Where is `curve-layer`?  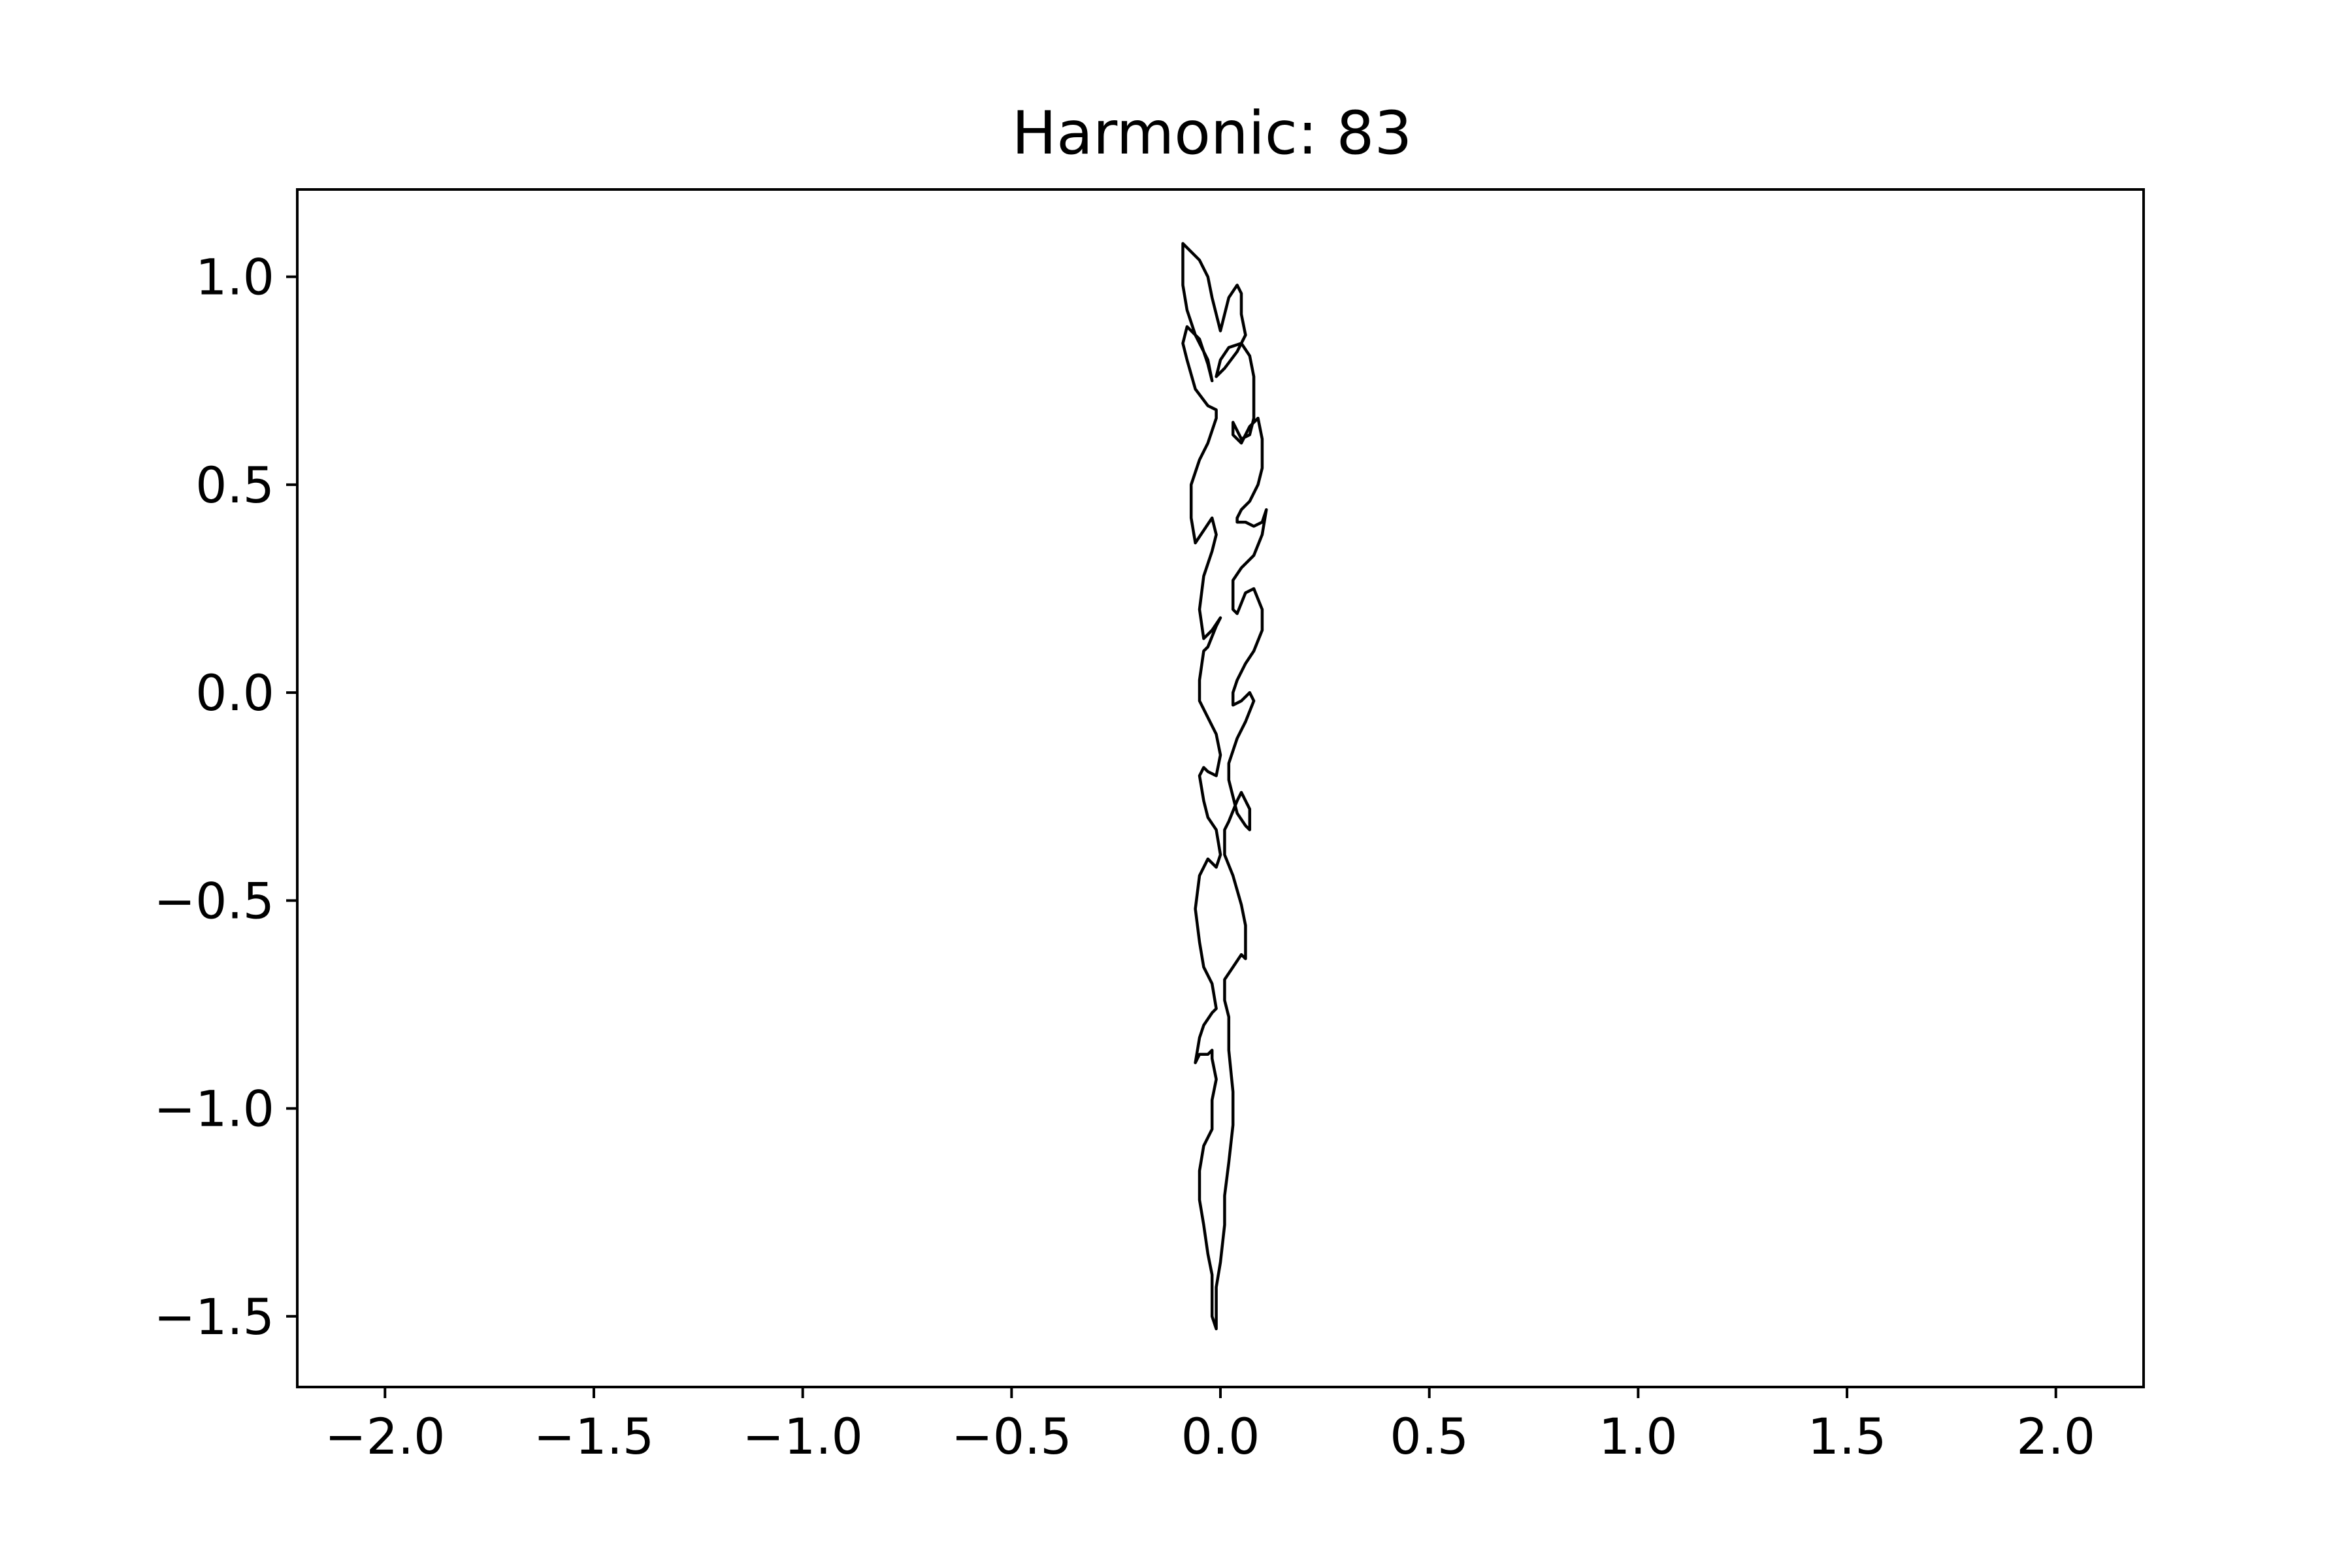
curve-layer is located at coordinates (1224, 786).